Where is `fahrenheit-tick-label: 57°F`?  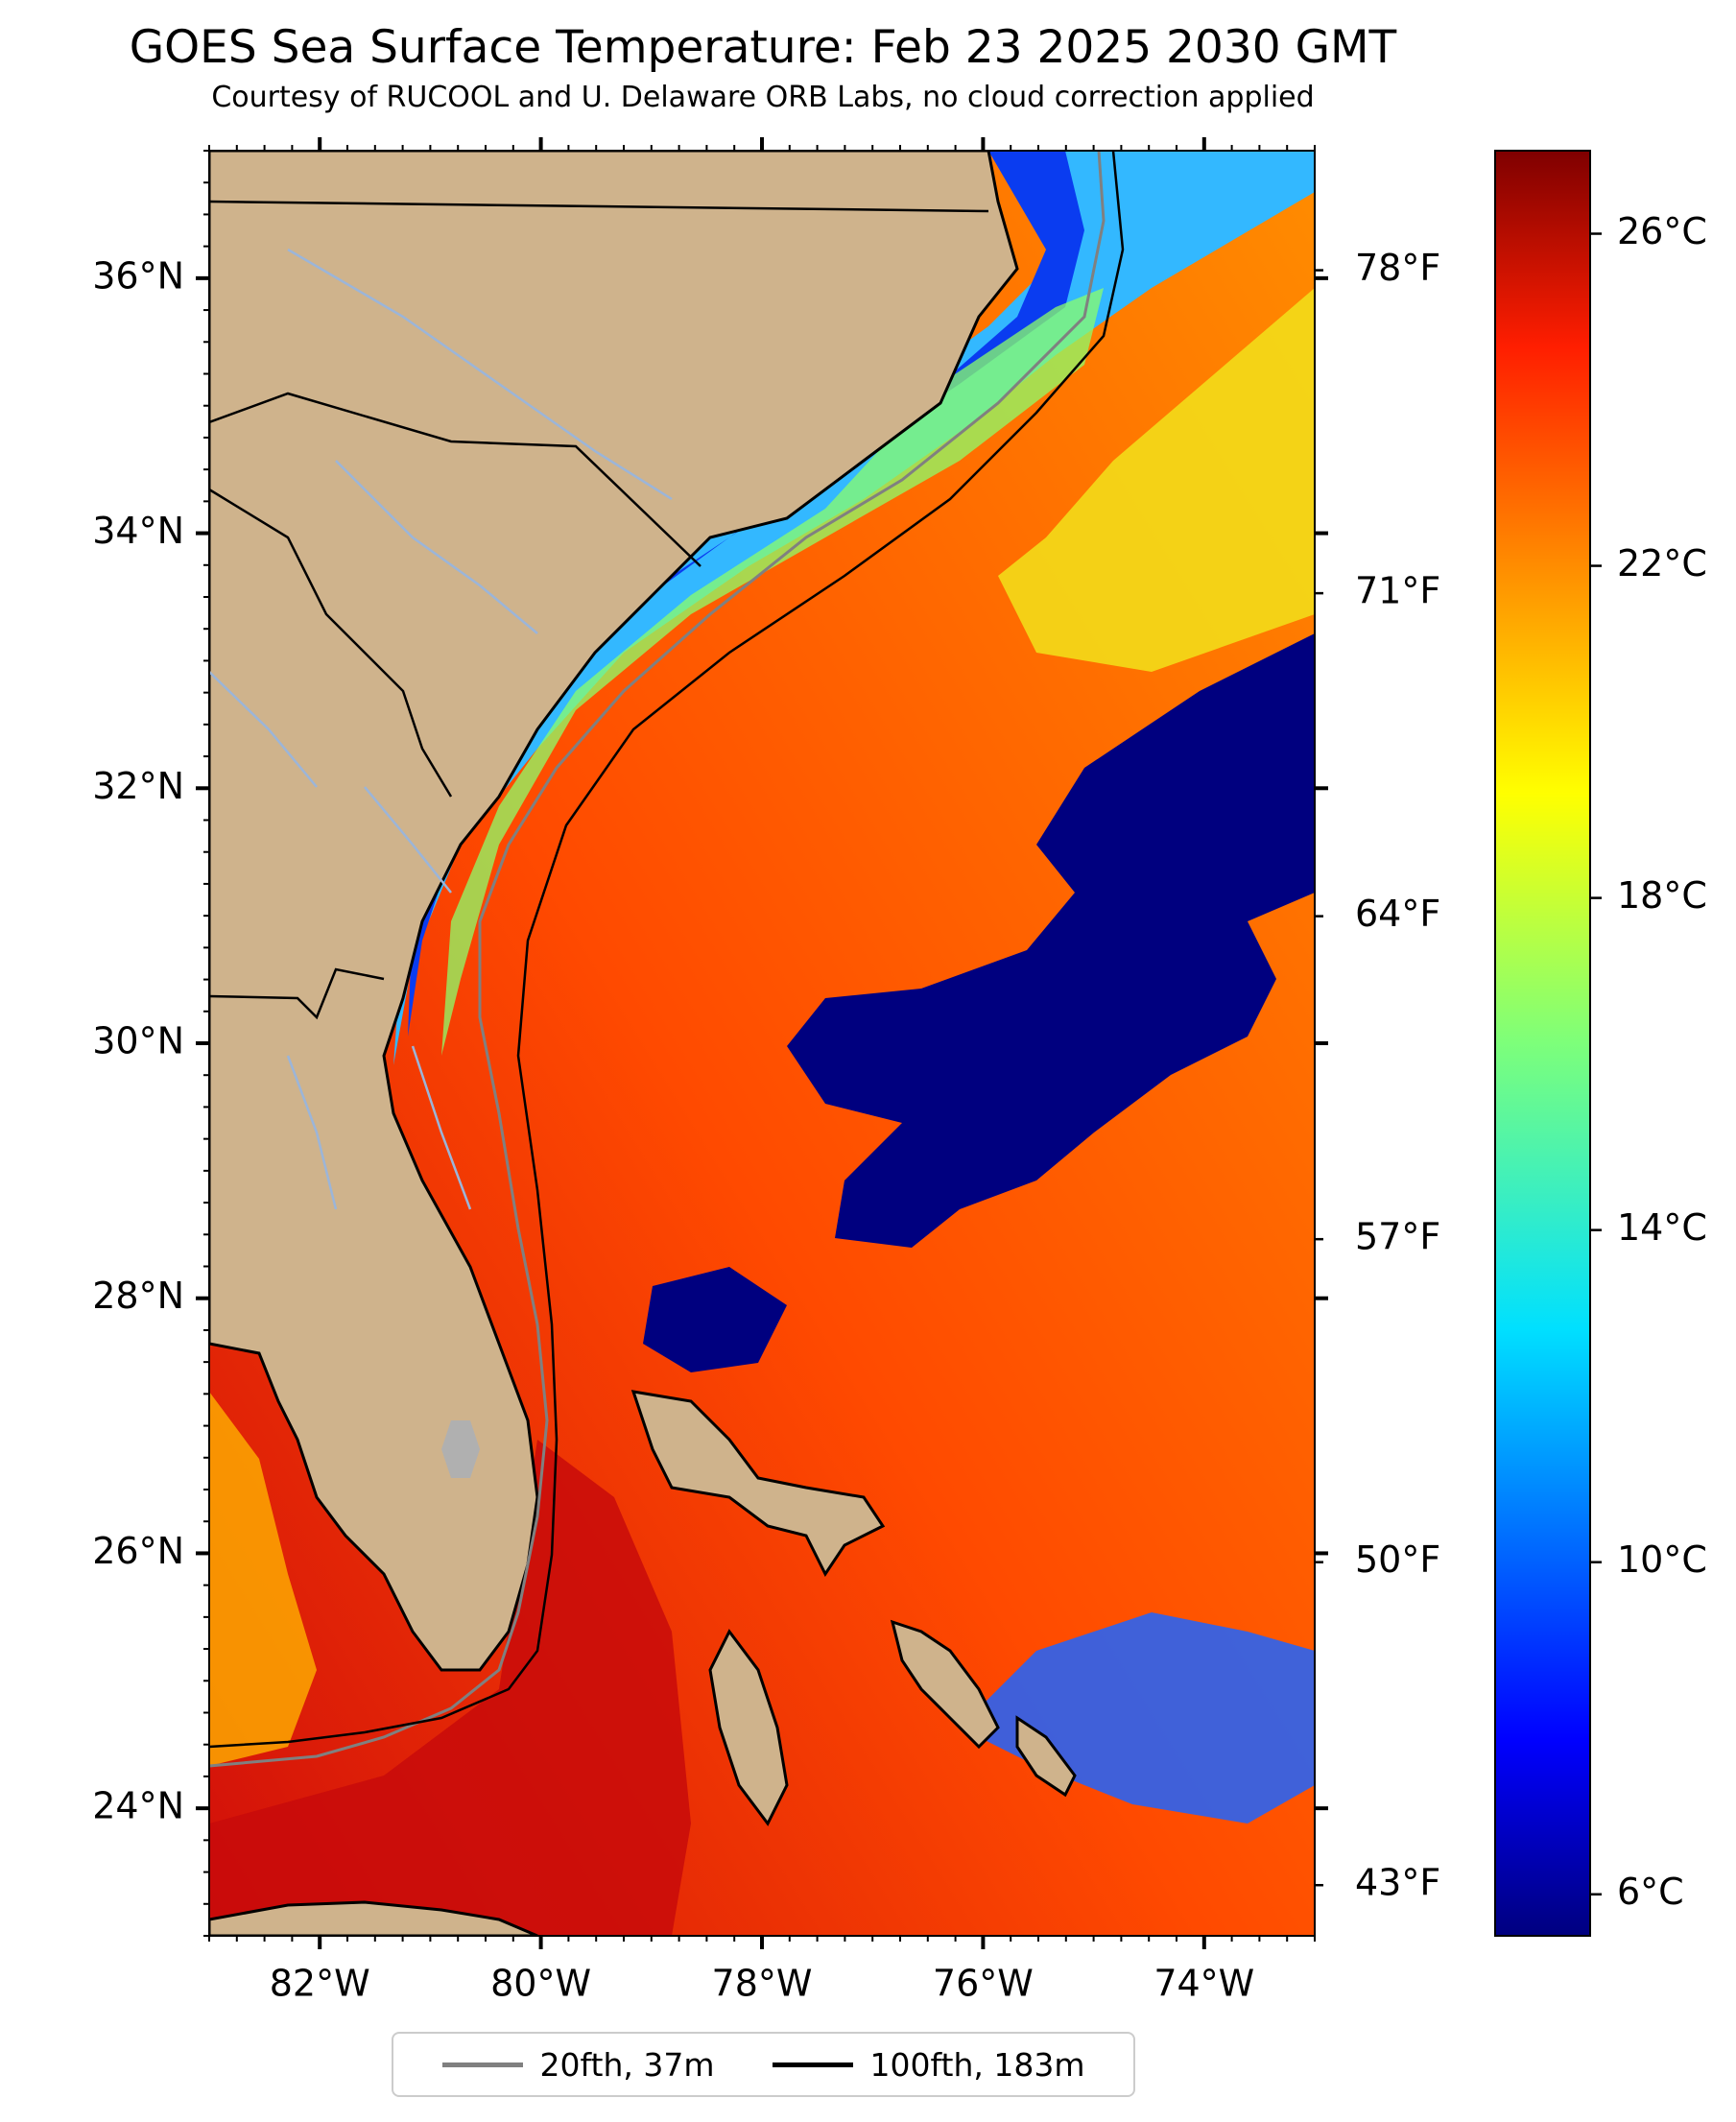
fahrenheit-tick-label: 57°F is located at coordinates (1397, 1237).